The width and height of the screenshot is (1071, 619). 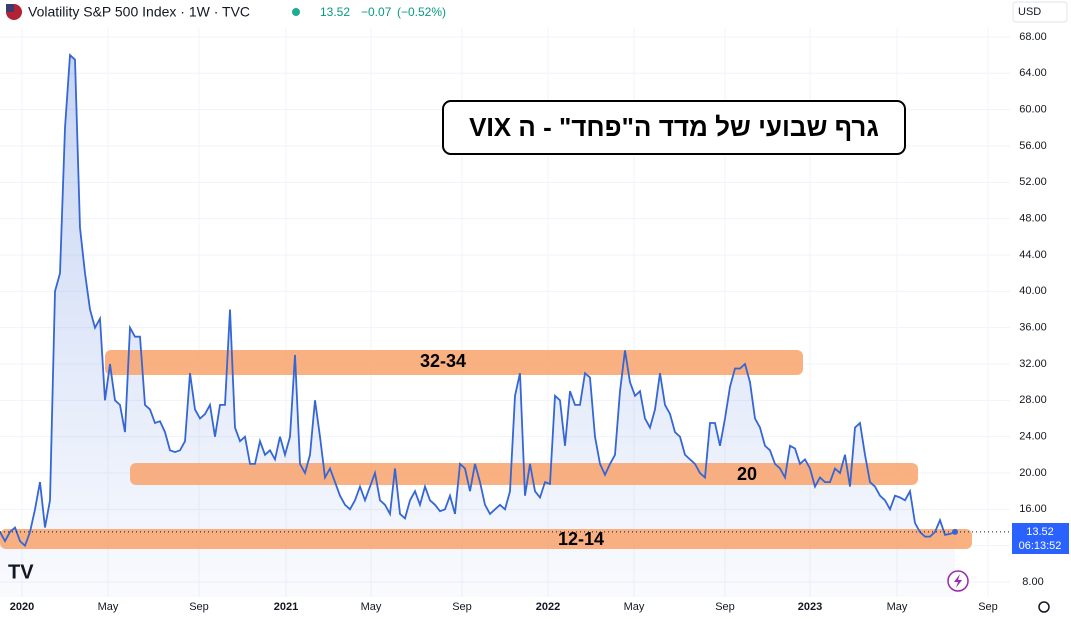 I want to click on y-tick-label: 16.00, so click(x=1033, y=509).